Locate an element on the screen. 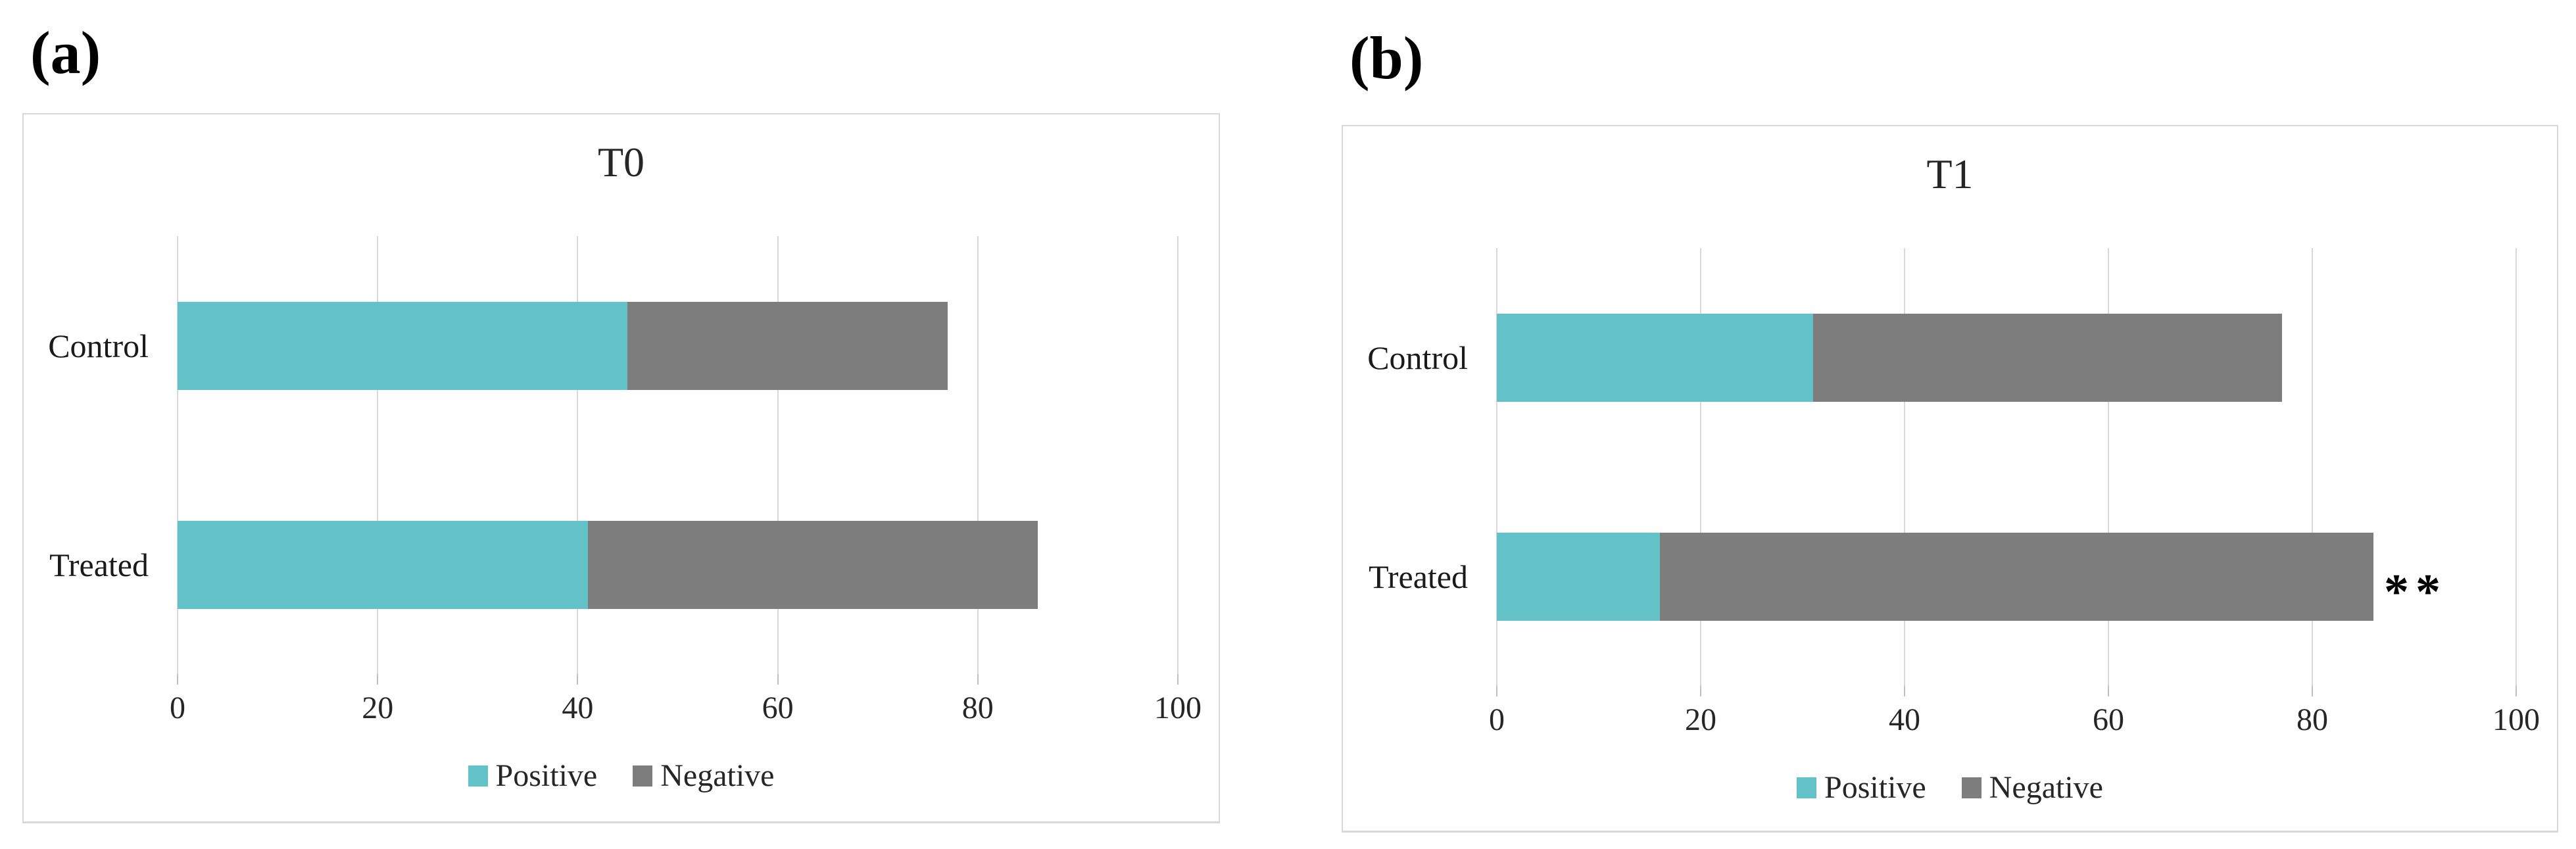  bar-row-treated: Treated is located at coordinates (613, 564).